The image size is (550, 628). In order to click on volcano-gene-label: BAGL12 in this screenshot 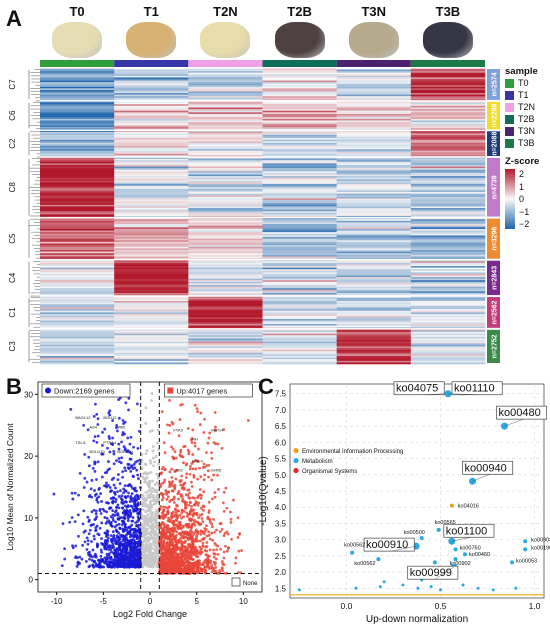, I will do `click(83, 417)`.